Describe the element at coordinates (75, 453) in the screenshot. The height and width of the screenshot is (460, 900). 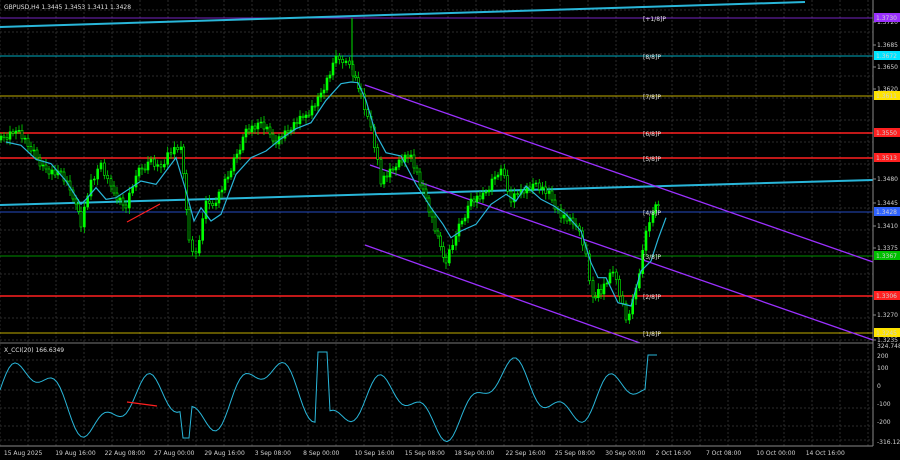
I see `time-tick-label: 19 Aug 16:00` at that location.